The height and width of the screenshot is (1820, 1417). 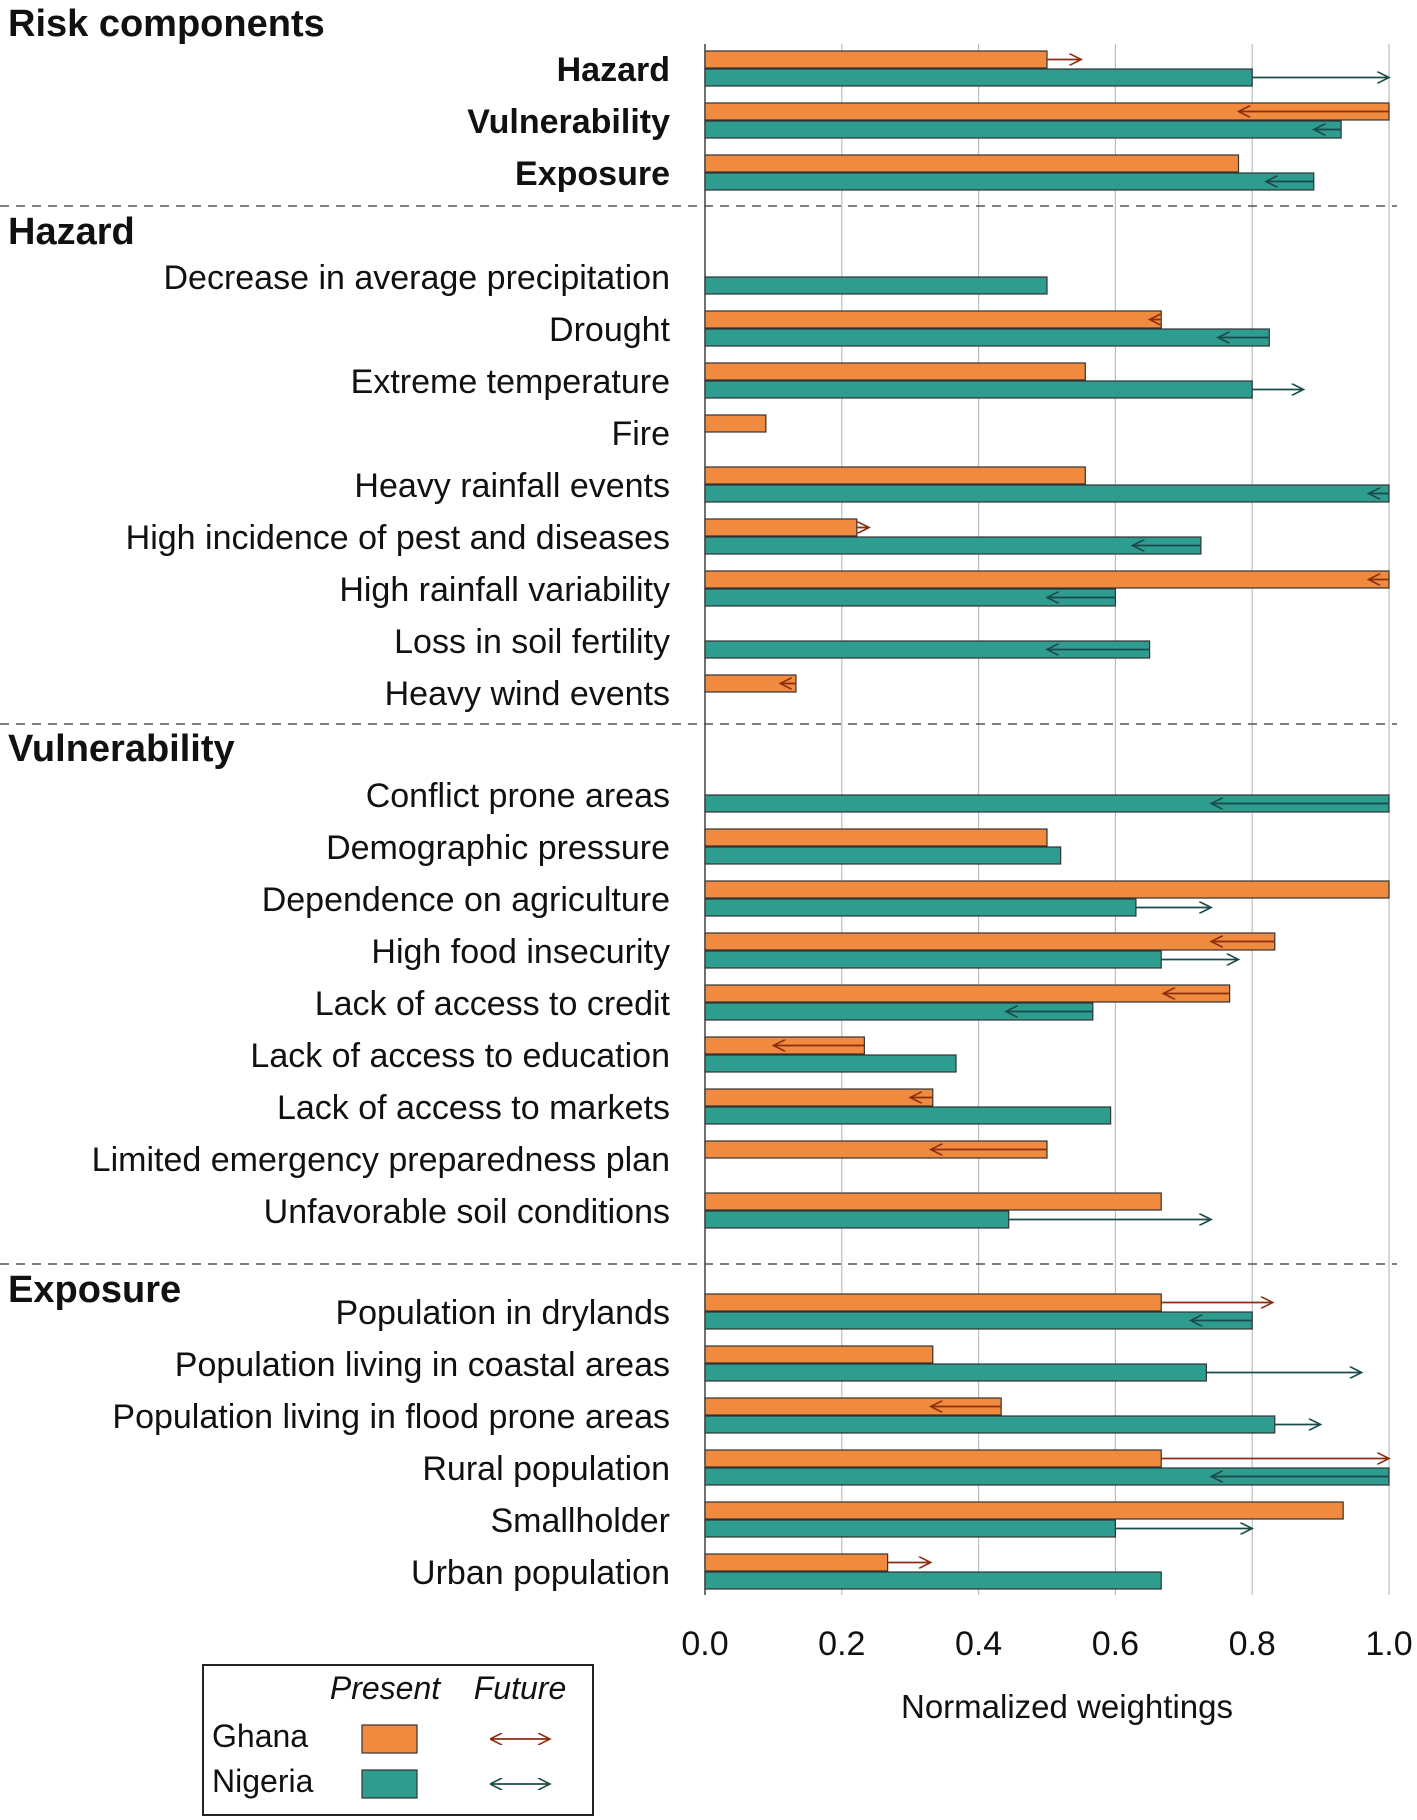 I want to click on row-label: Hazard, so click(x=613, y=70).